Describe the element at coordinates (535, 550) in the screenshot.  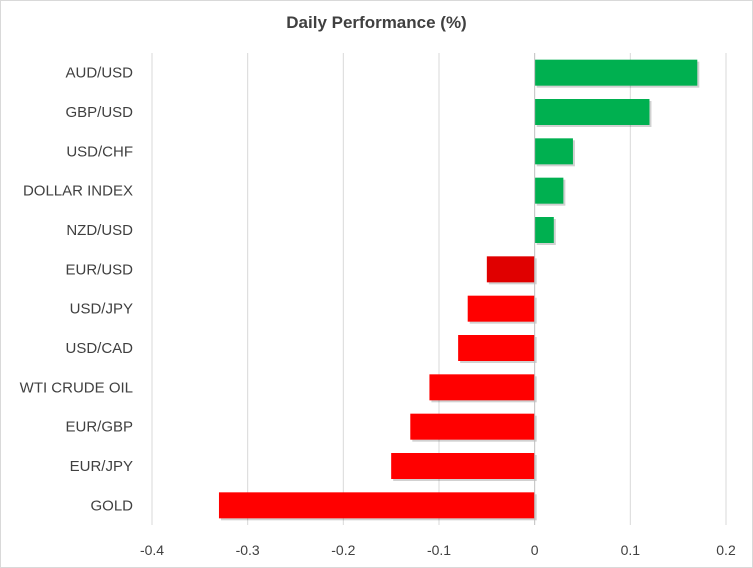
I see `x-tick-label: 0` at that location.